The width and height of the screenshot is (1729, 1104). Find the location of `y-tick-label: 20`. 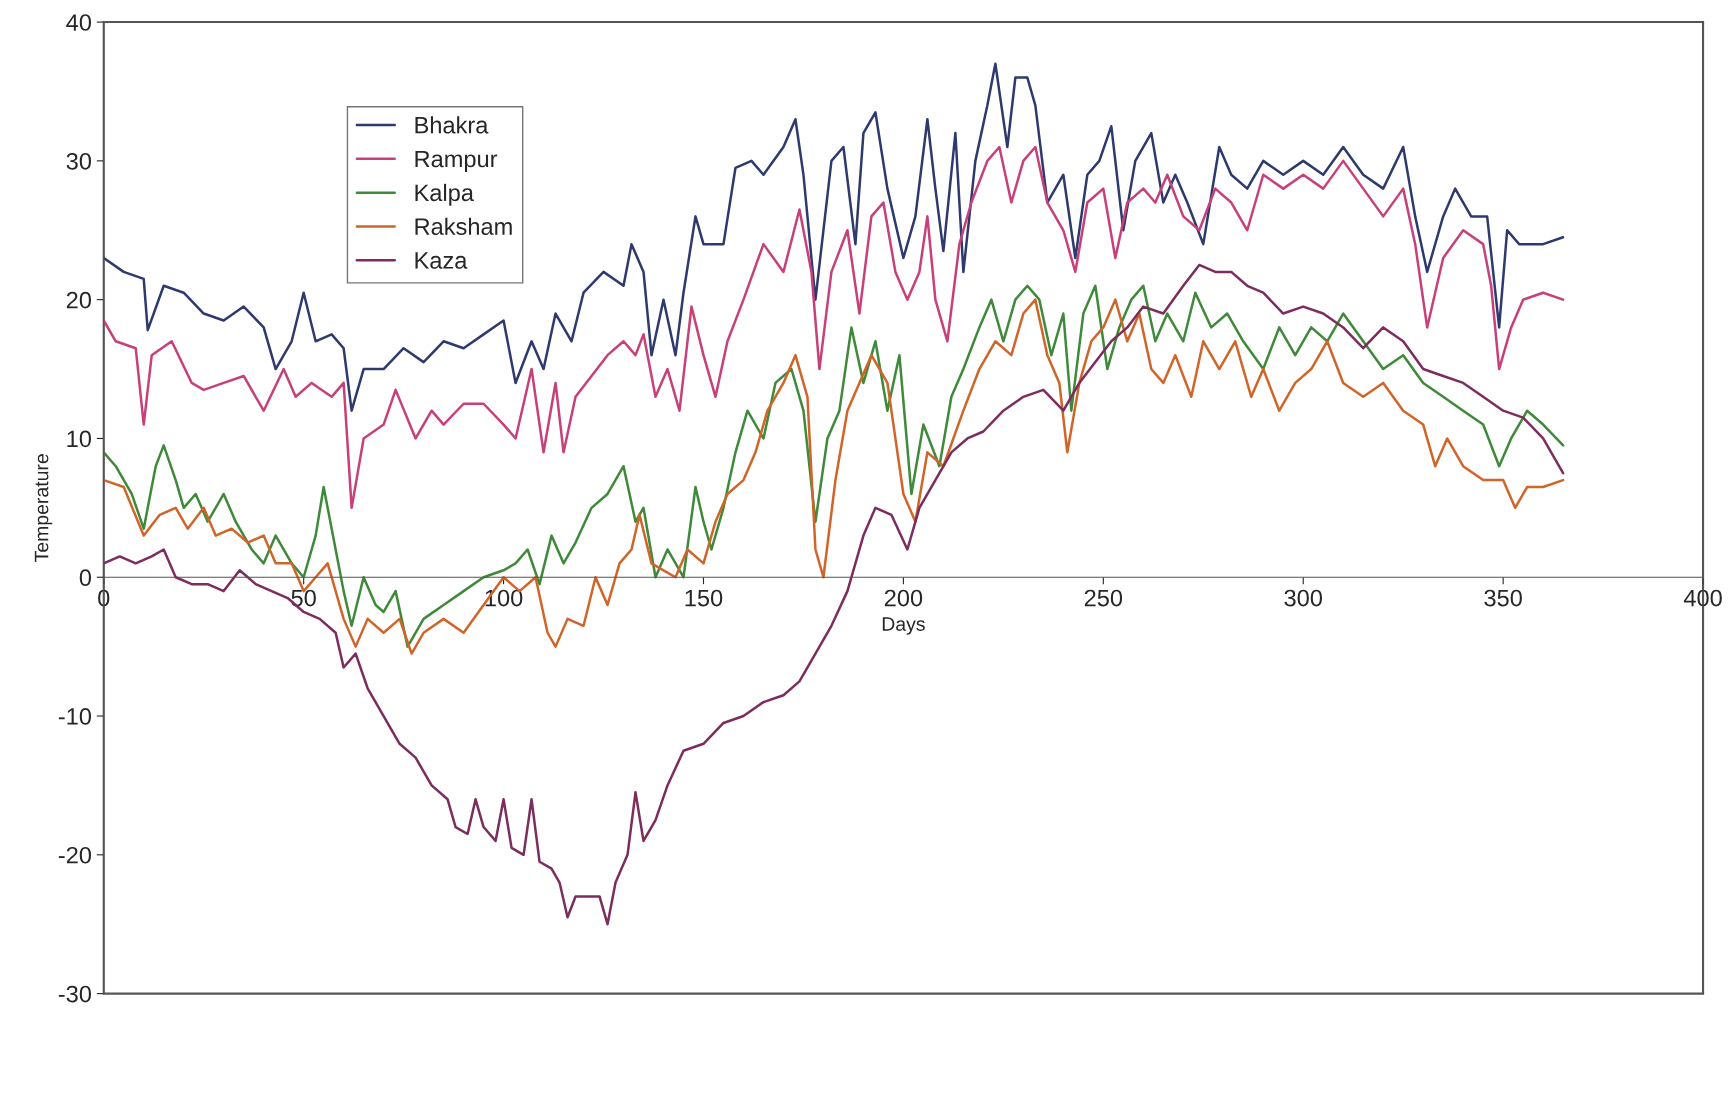

y-tick-label: 20 is located at coordinates (79, 300).